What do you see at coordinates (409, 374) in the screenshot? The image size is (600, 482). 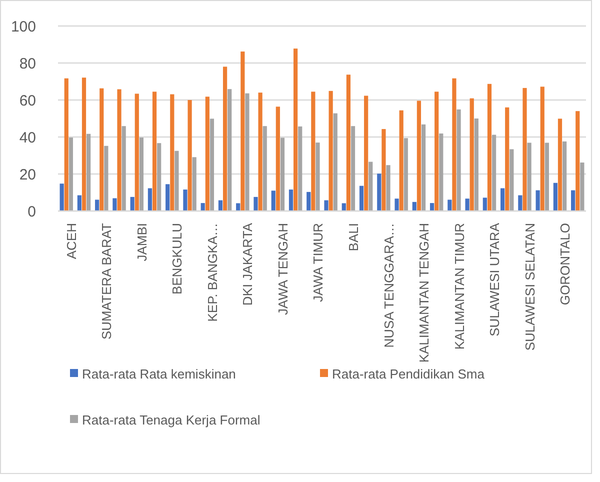 I see `legend-label: Rata-rata Pendidikan Sma` at bounding box center [409, 374].